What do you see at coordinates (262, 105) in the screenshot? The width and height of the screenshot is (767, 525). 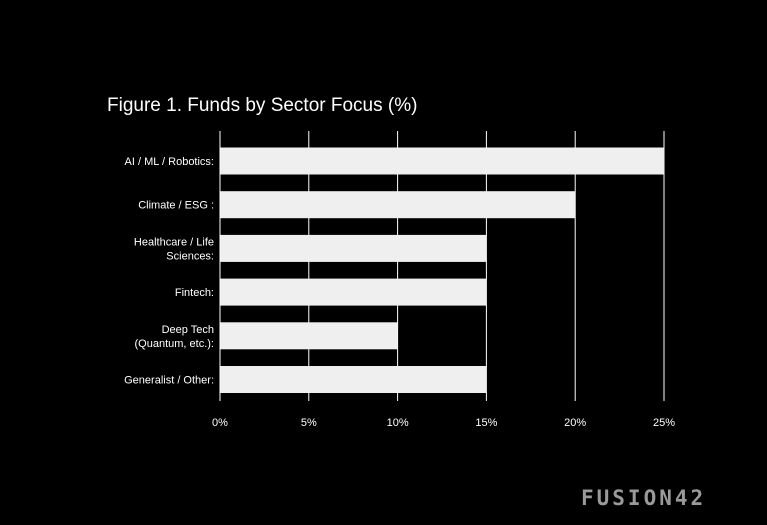 I see `chart-title: Figure 1. Funds by Sector Focus (%)` at bounding box center [262, 105].